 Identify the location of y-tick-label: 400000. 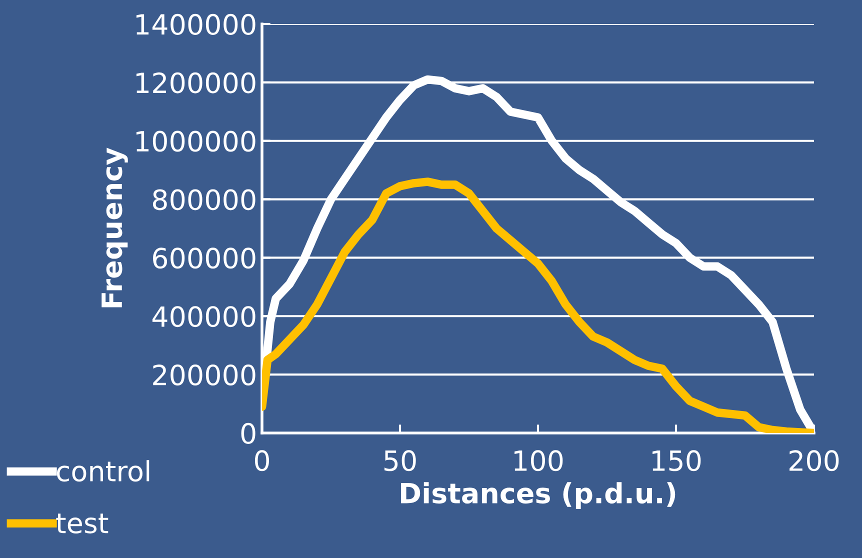
(204, 317).